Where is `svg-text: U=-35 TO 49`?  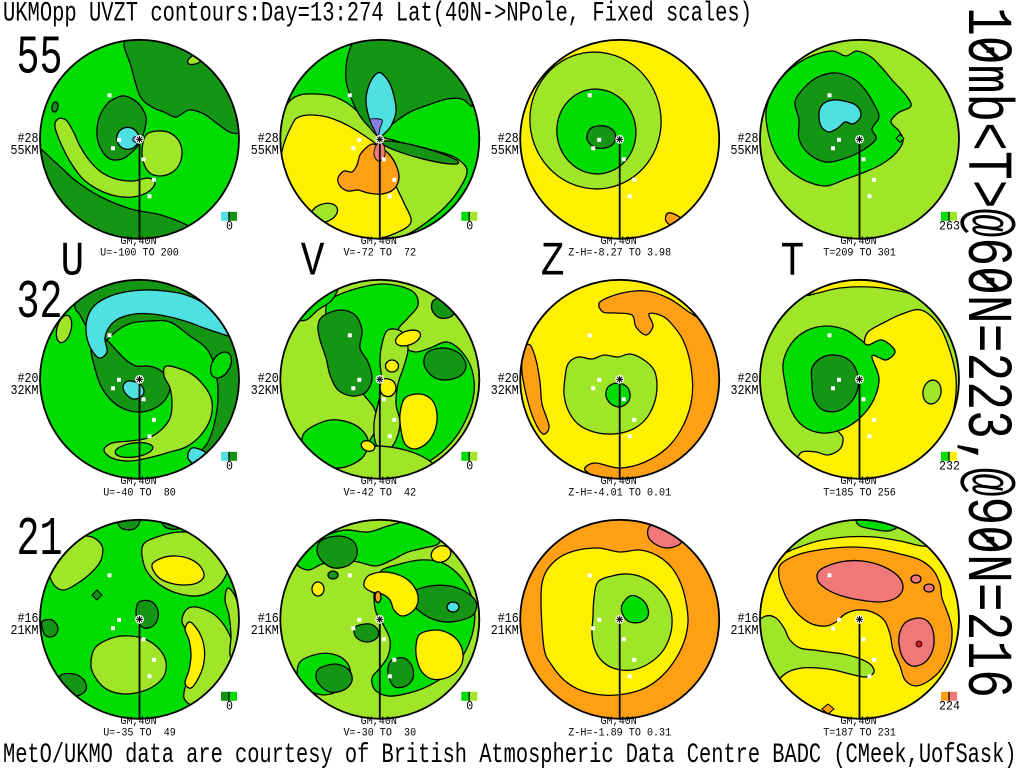 svg-text: U=-35 TO 49 is located at coordinates (139, 733).